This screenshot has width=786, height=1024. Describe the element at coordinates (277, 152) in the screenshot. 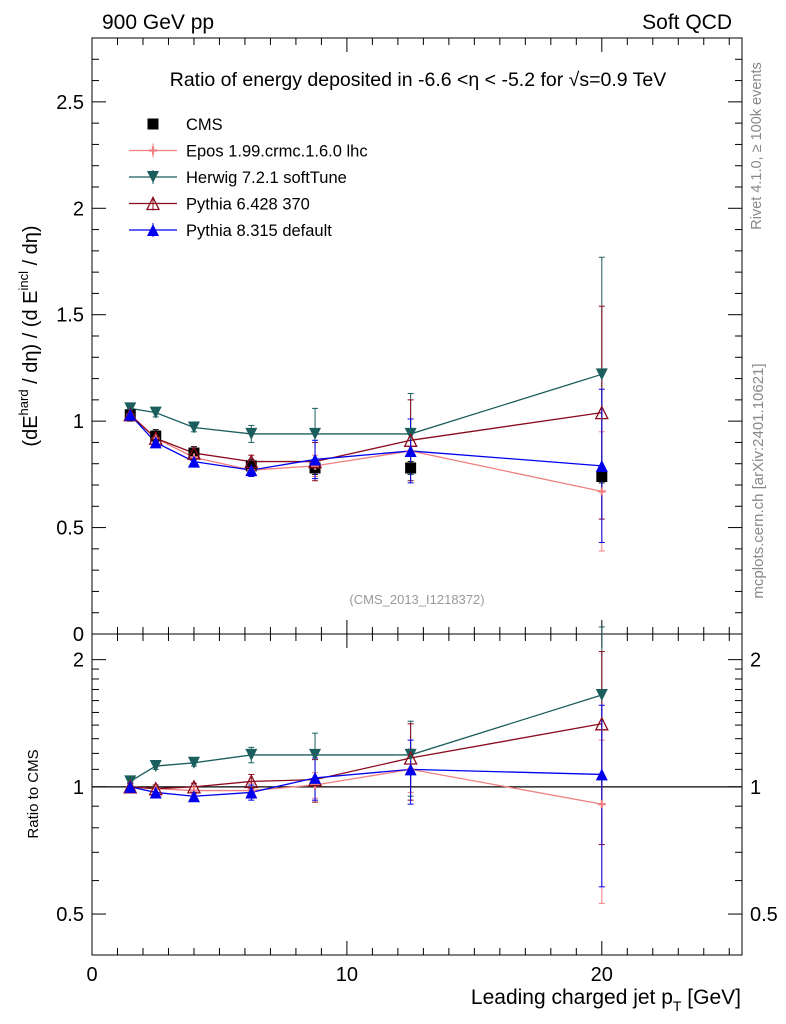

I see `legend-label-epos: Epos 1.99.crmc.1.6.0 lhc` at that location.